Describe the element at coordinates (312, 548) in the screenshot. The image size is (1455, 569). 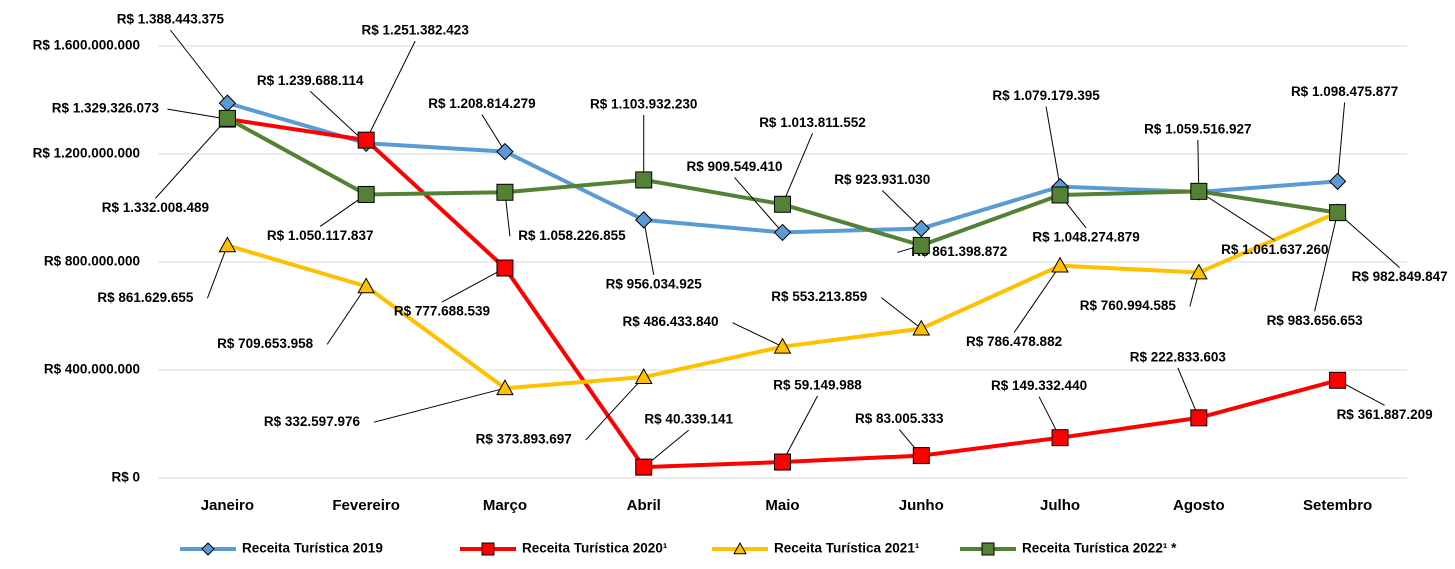
I see `legend-label: Receita Turística 2019` at that location.